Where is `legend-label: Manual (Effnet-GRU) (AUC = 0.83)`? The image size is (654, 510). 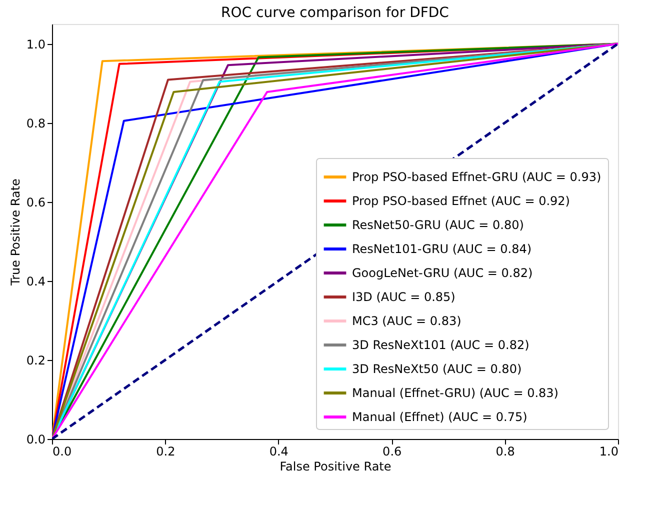 legend-label: Manual (Effnet-GRU) (AUC = 0.83) is located at coordinates (455, 393).